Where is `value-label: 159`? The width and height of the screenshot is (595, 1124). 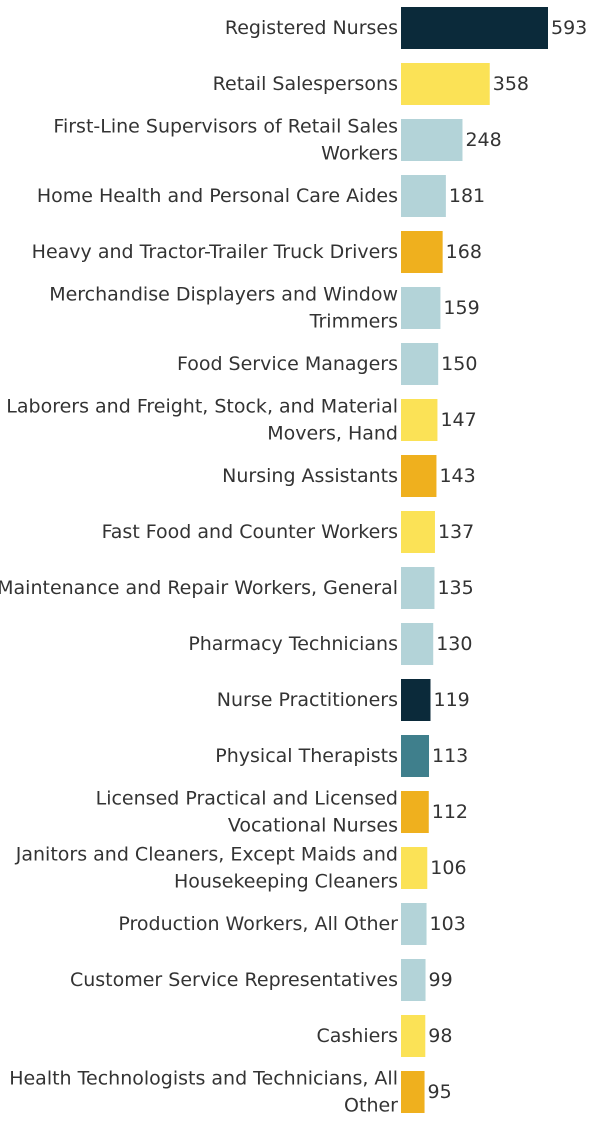 value-label: 159 is located at coordinates (461, 308).